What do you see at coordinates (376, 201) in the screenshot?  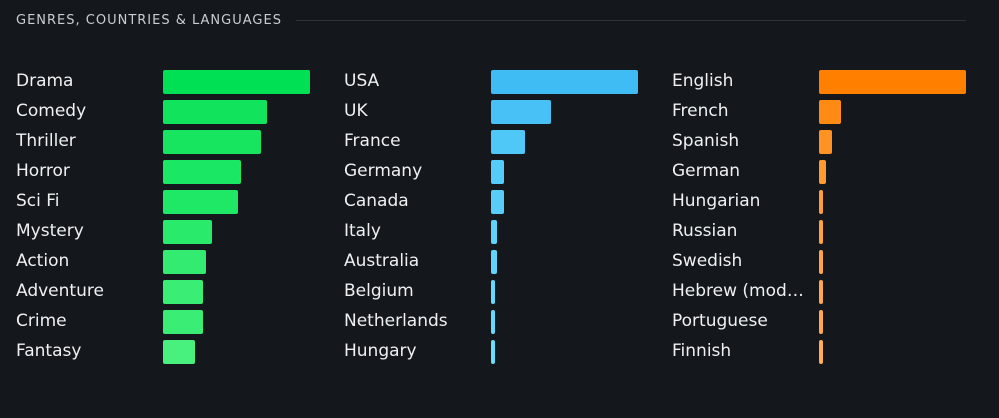 I see `country-label: Canada` at bounding box center [376, 201].